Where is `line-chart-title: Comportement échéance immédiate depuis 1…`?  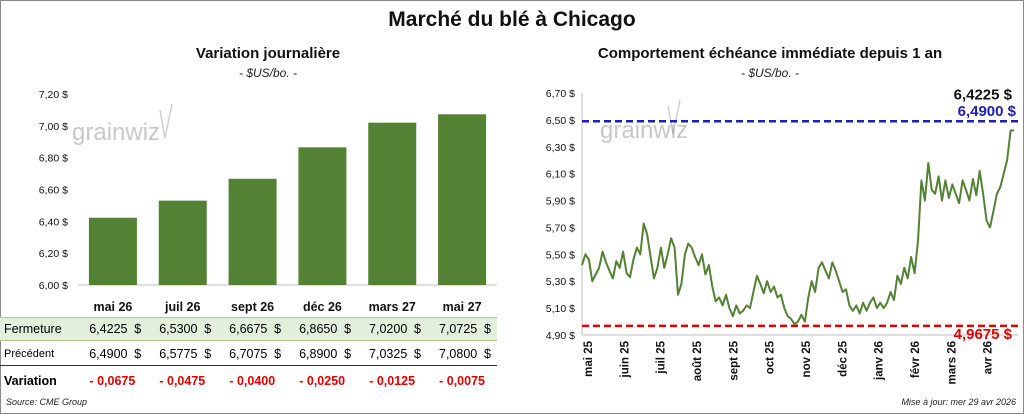
line-chart-title: Comportement échéance immédiate depuis 1… is located at coordinates (770, 53).